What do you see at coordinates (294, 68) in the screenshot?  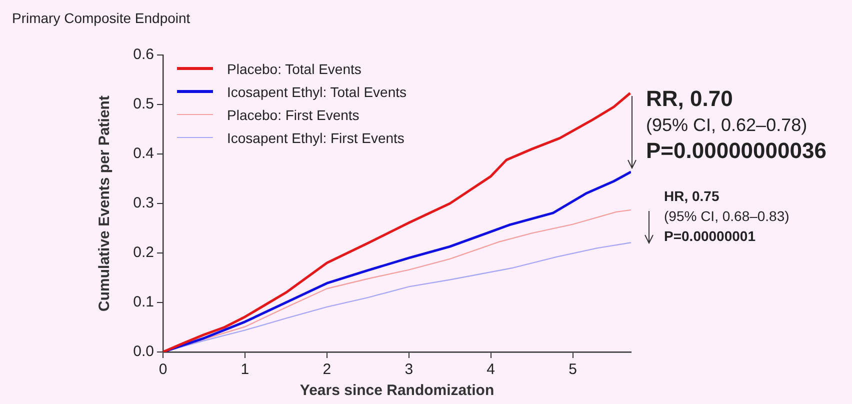 I see `legend-label: Placebo: Total Events` at bounding box center [294, 68].